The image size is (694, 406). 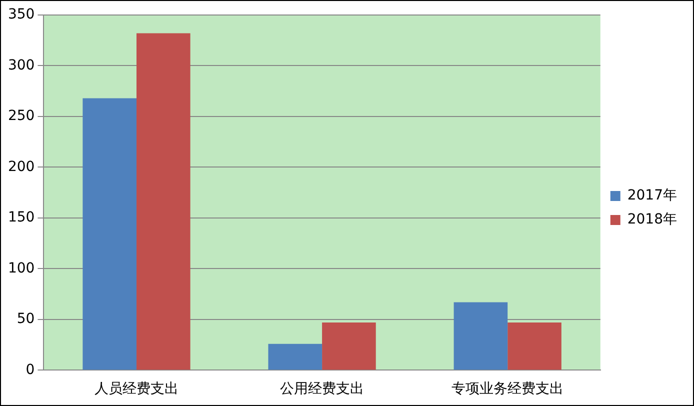 I want to click on y-tick-label: 50, so click(x=25, y=319).